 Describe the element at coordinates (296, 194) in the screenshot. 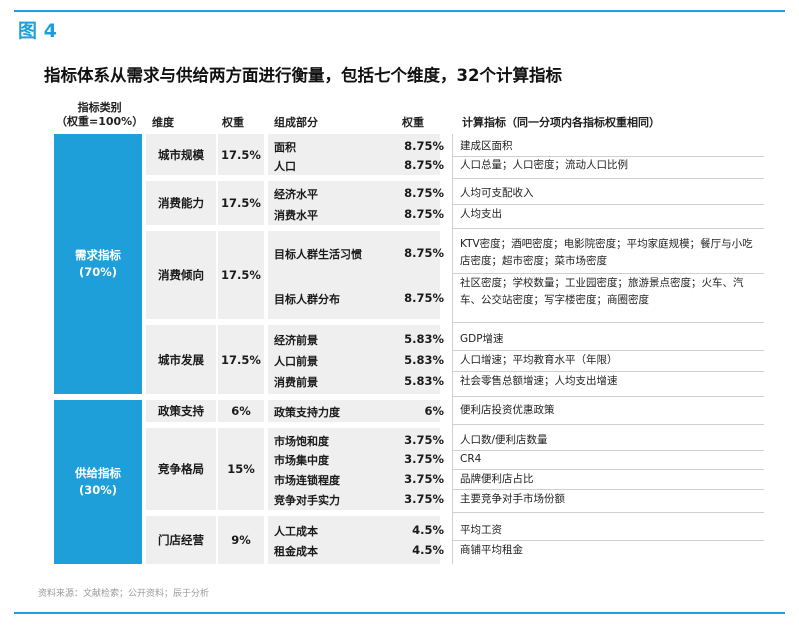

I see `component-name: 经济水平` at that location.